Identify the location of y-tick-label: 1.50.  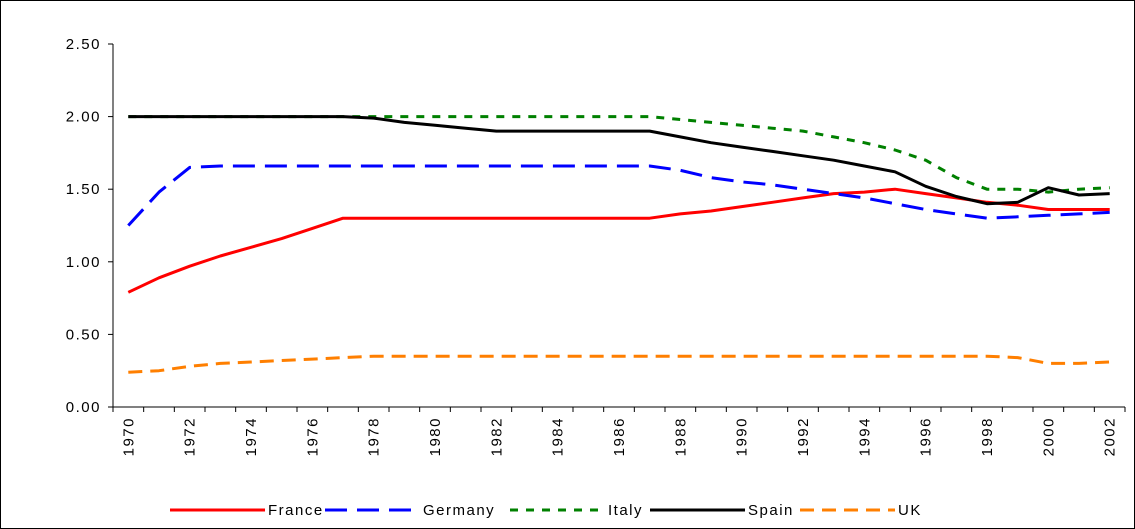
(83, 189).